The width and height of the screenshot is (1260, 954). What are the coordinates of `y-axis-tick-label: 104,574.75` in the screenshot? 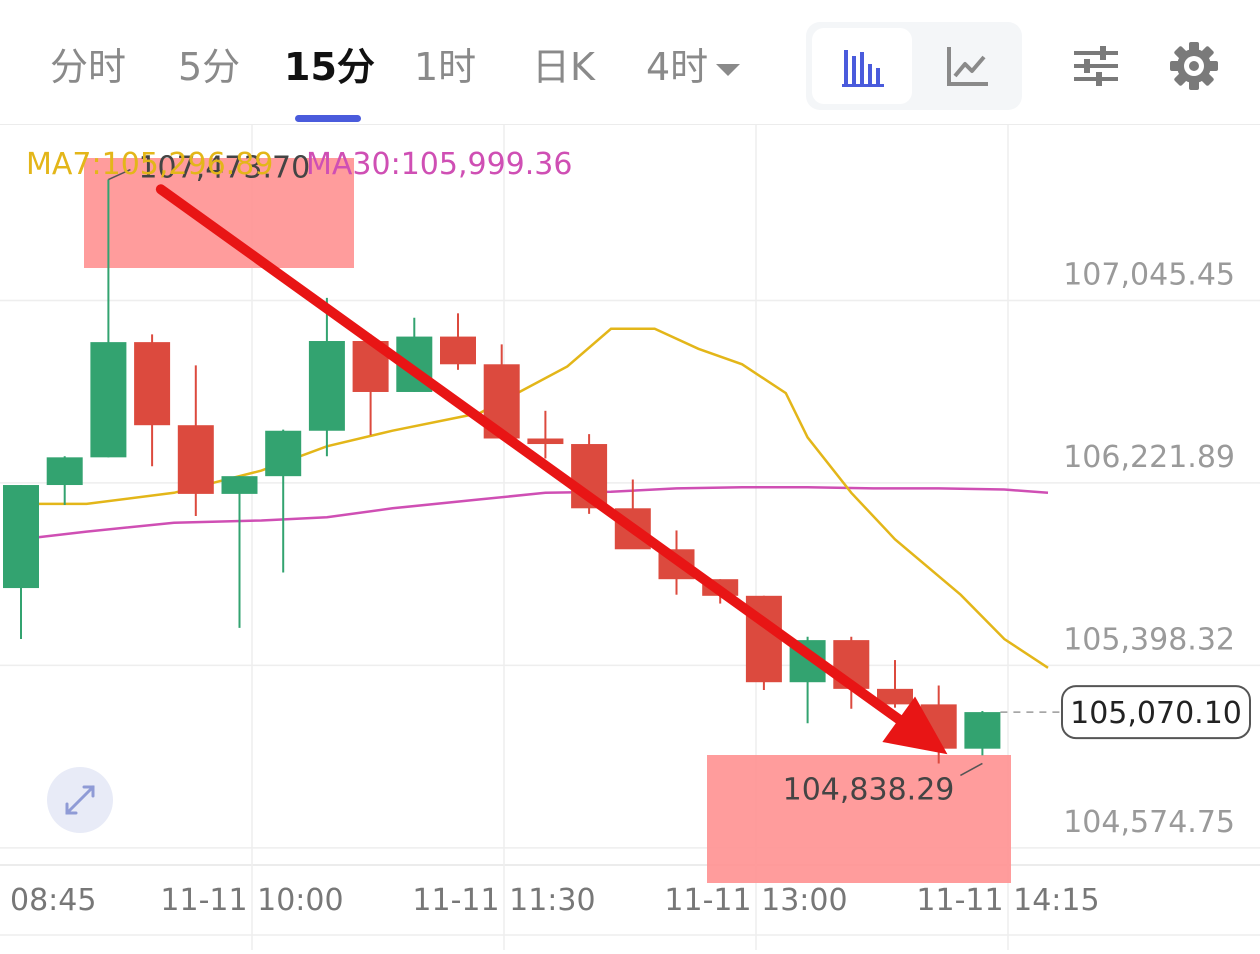 It's located at (1149, 822).